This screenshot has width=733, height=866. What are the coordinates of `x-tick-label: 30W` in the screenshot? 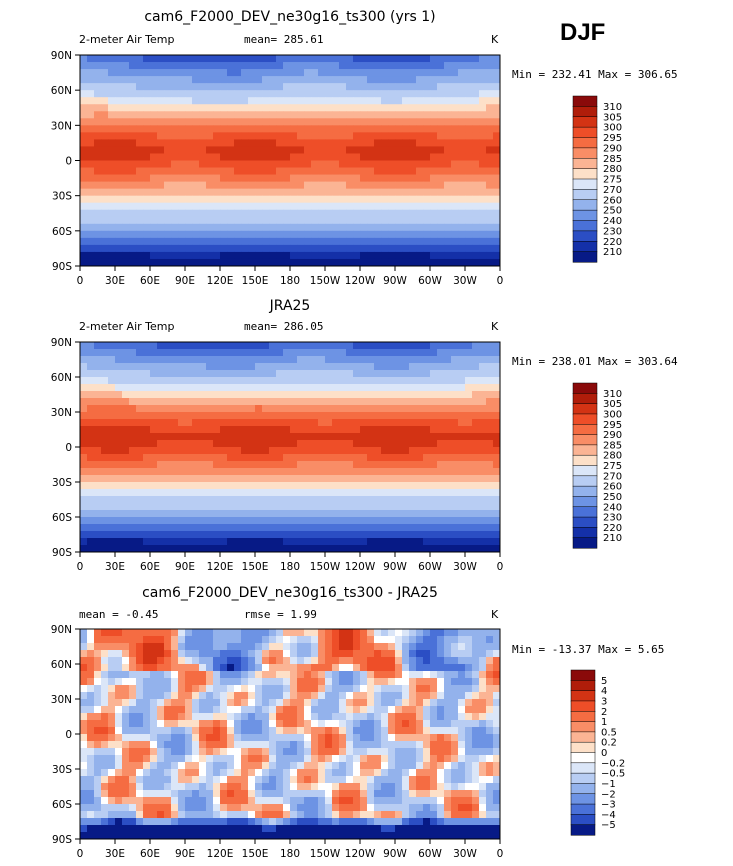 It's located at (465, 281).